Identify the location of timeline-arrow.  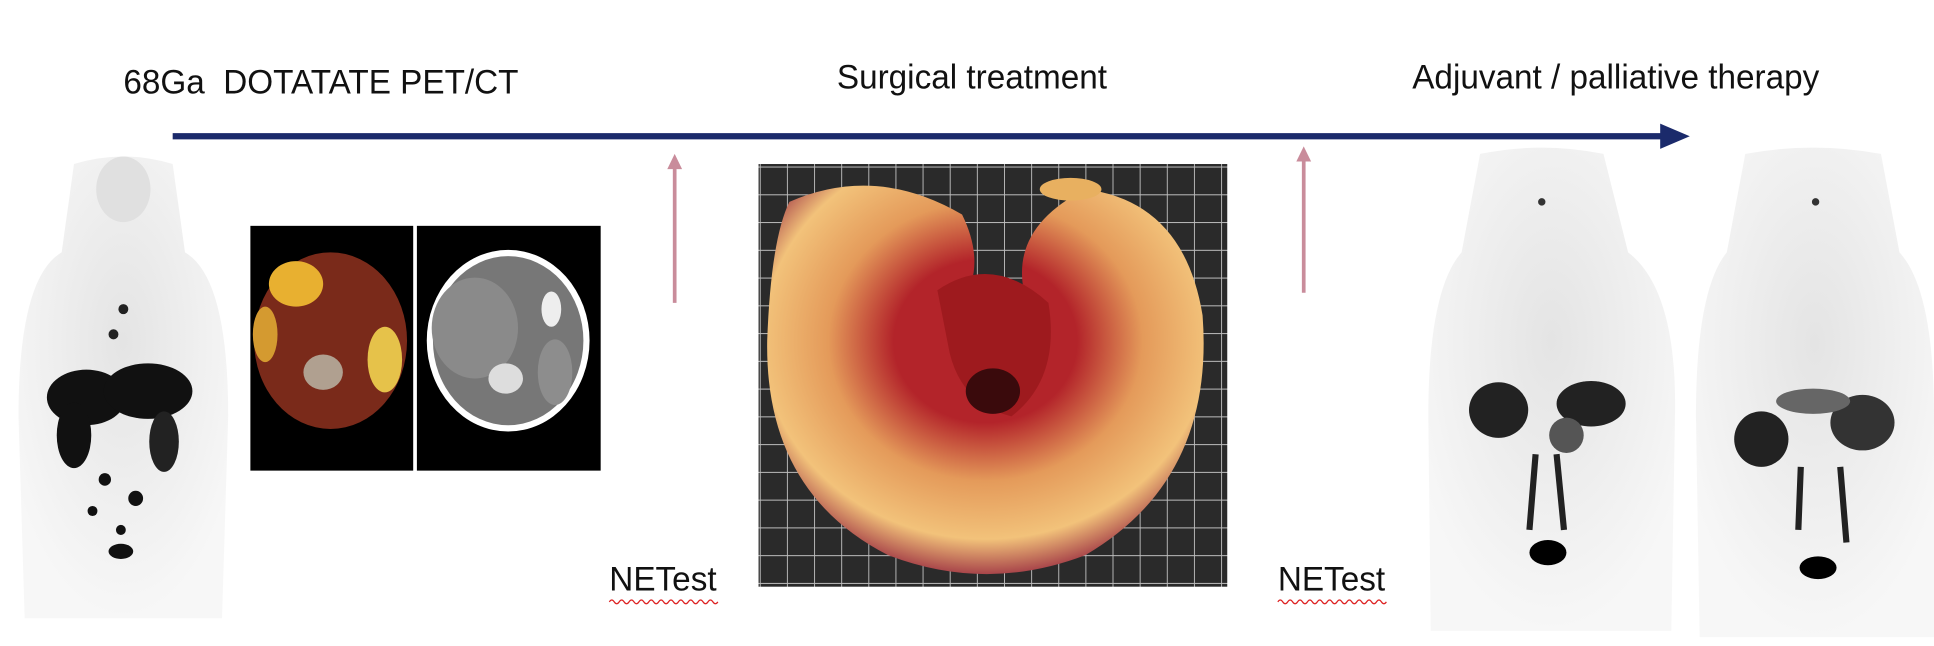
(931, 136).